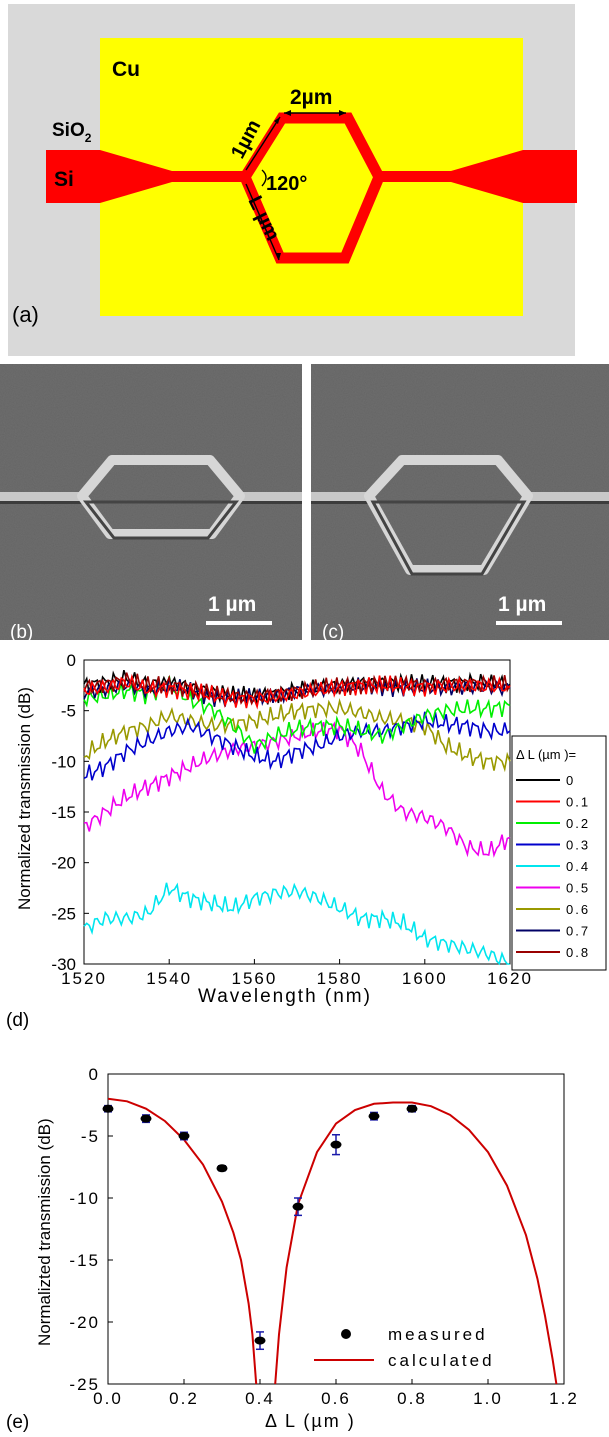 The height and width of the screenshot is (1437, 609). I want to click on top-edge-label: 2µm, so click(311, 97).